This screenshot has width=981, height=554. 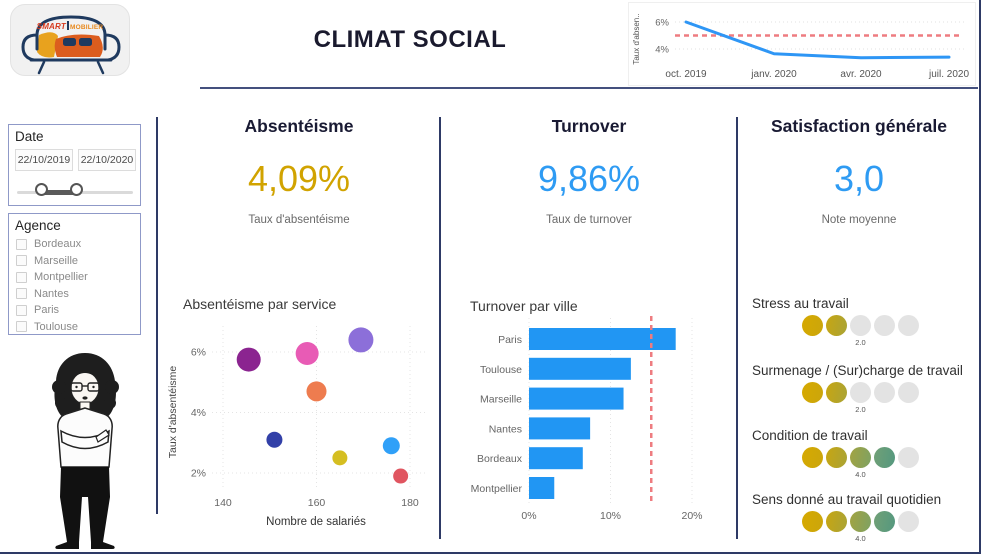 I want to click on title-underline, so click(x=589, y=88).